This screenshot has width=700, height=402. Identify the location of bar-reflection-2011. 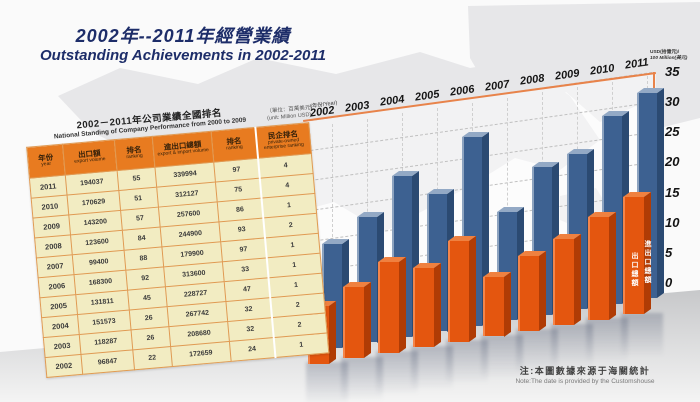
(642, 334).